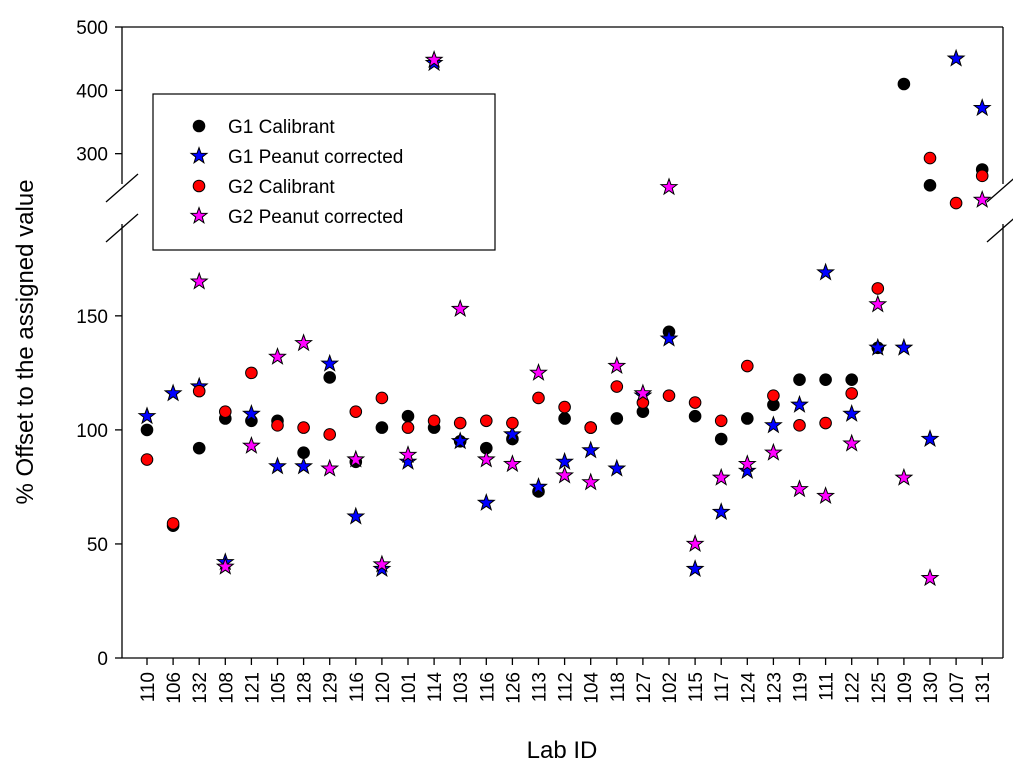 Image resolution: width=1013 pixels, height=771 pixels. What do you see at coordinates (199, 186) in the screenshot?
I see `legend-marker-g2-calibrant` at bounding box center [199, 186].